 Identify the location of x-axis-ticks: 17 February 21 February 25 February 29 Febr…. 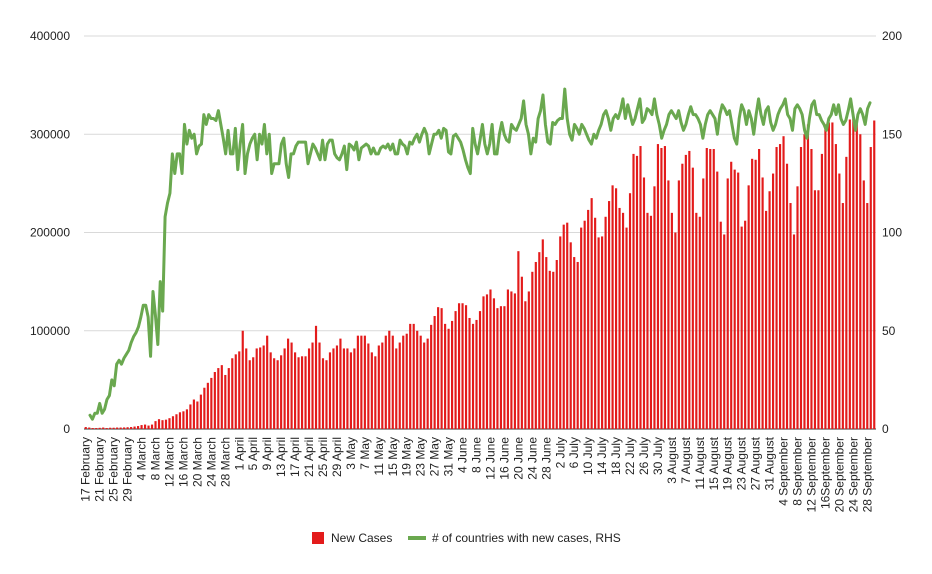
(477, 474).